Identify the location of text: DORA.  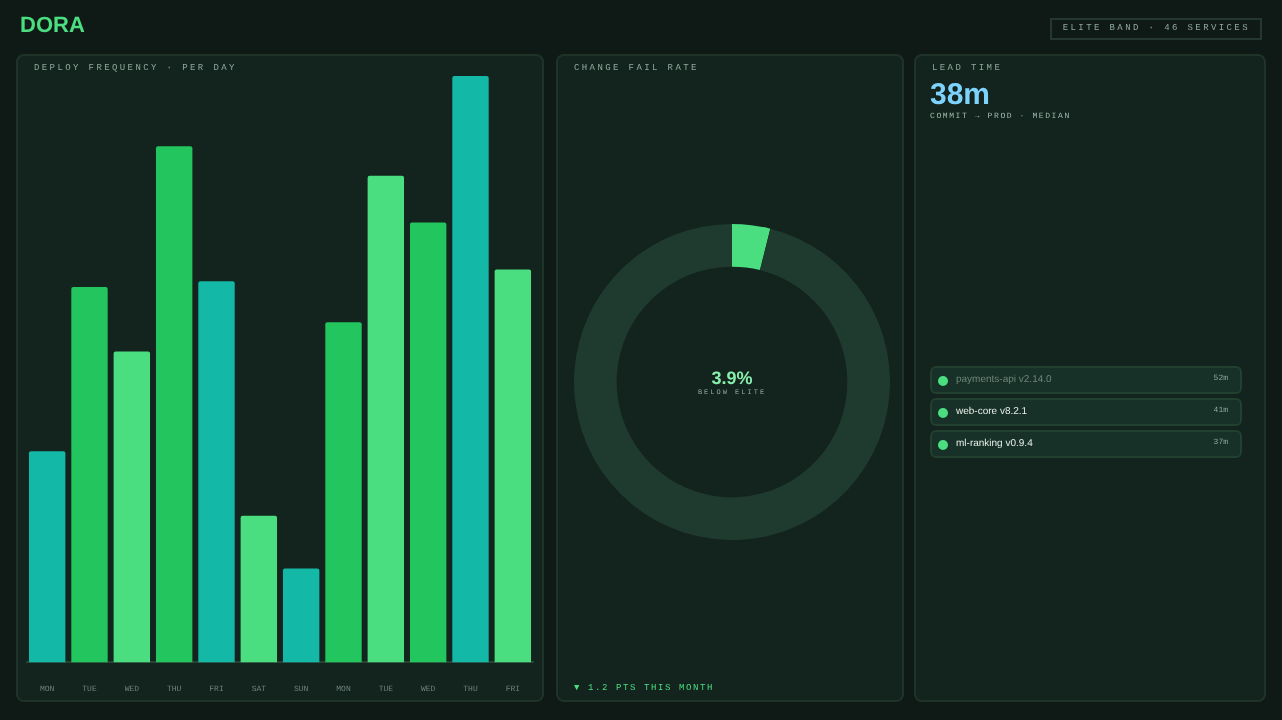
(52, 26).